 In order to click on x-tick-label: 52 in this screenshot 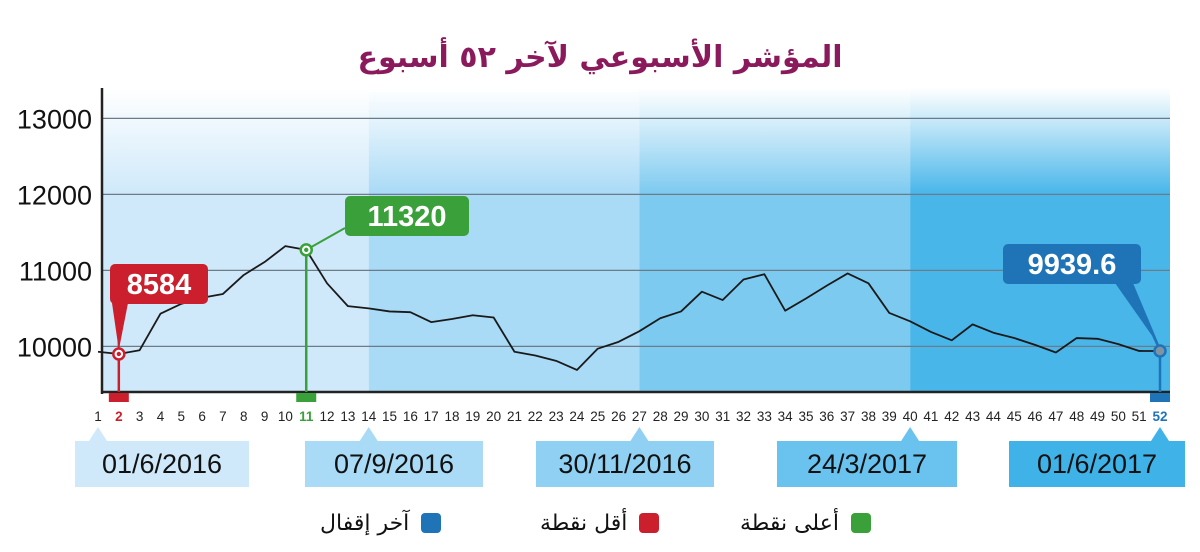, I will do `click(1159, 416)`.